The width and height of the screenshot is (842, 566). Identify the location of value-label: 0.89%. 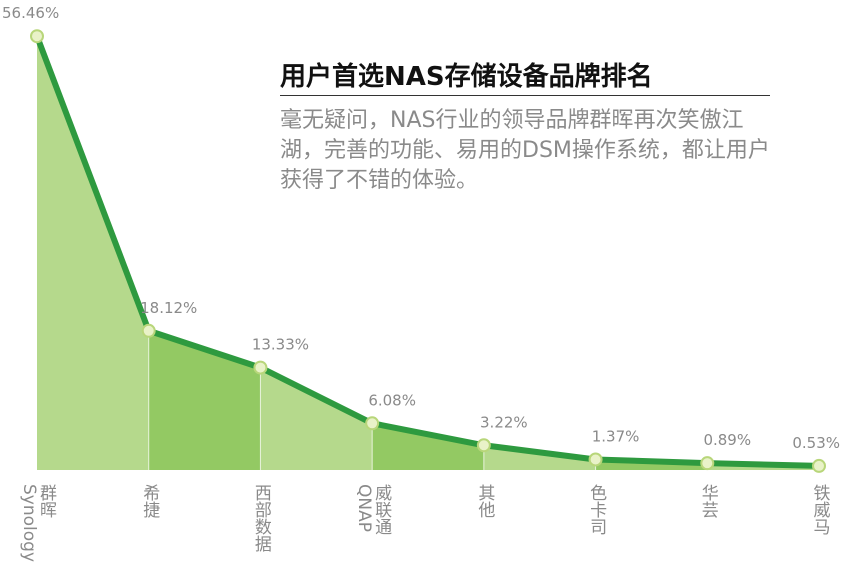
(727, 440).